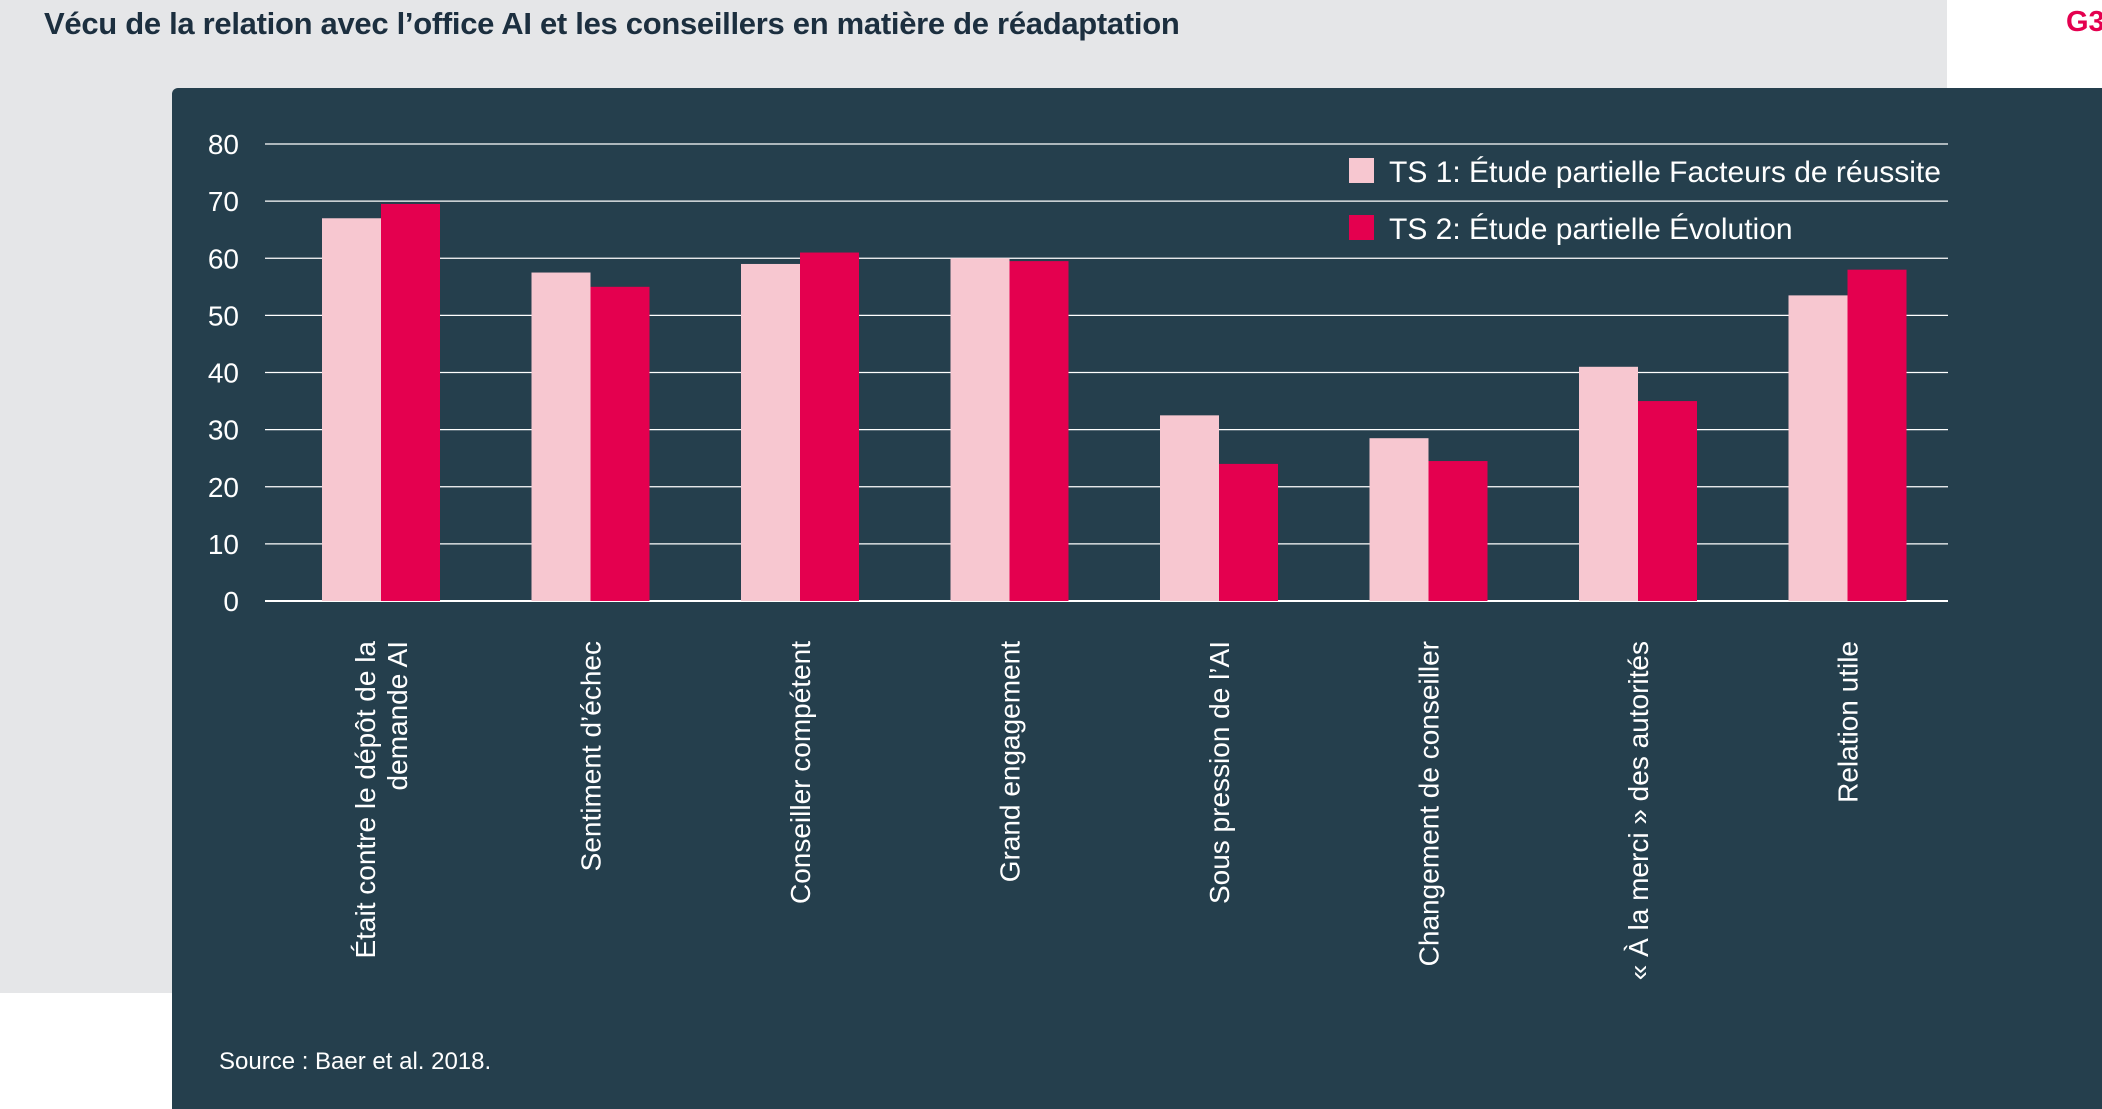 Image resolution: width=2102 pixels, height=1109 pixels. Describe the element at coordinates (1429, 803) in the screenshot. I see `category-label: Changement de conseiller` at that location.